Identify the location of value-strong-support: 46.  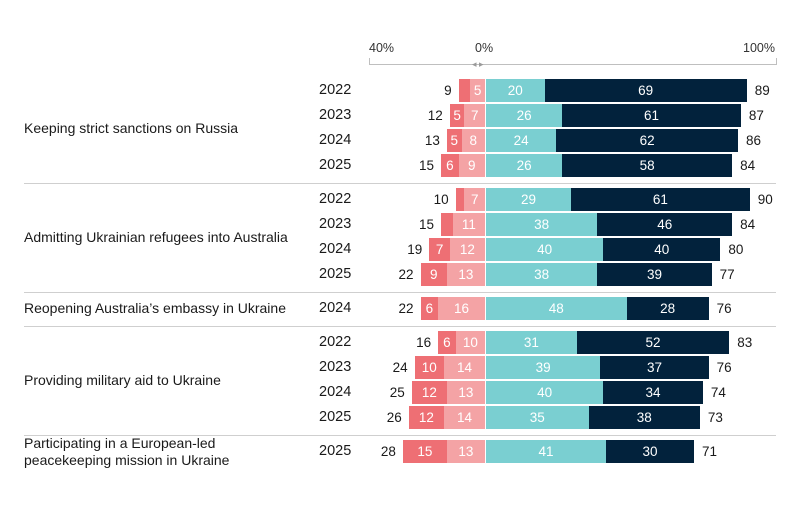
(665, 224).